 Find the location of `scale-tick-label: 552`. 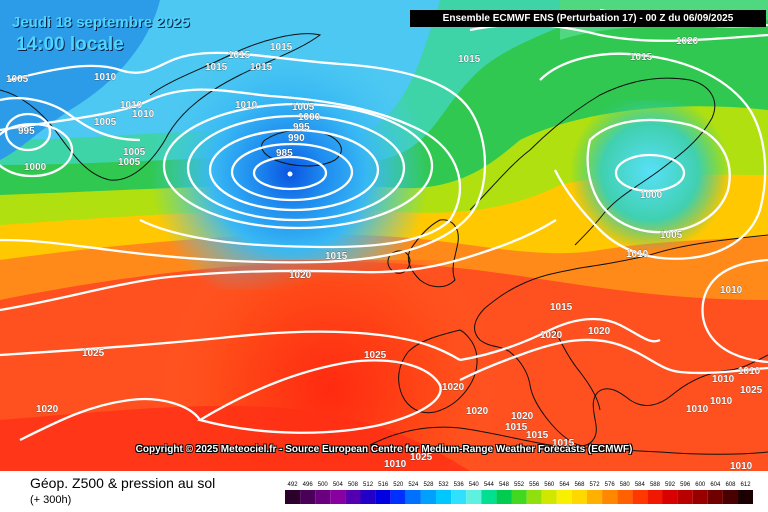

scale-tick-label: 552 is located at coordinates (519, 485).